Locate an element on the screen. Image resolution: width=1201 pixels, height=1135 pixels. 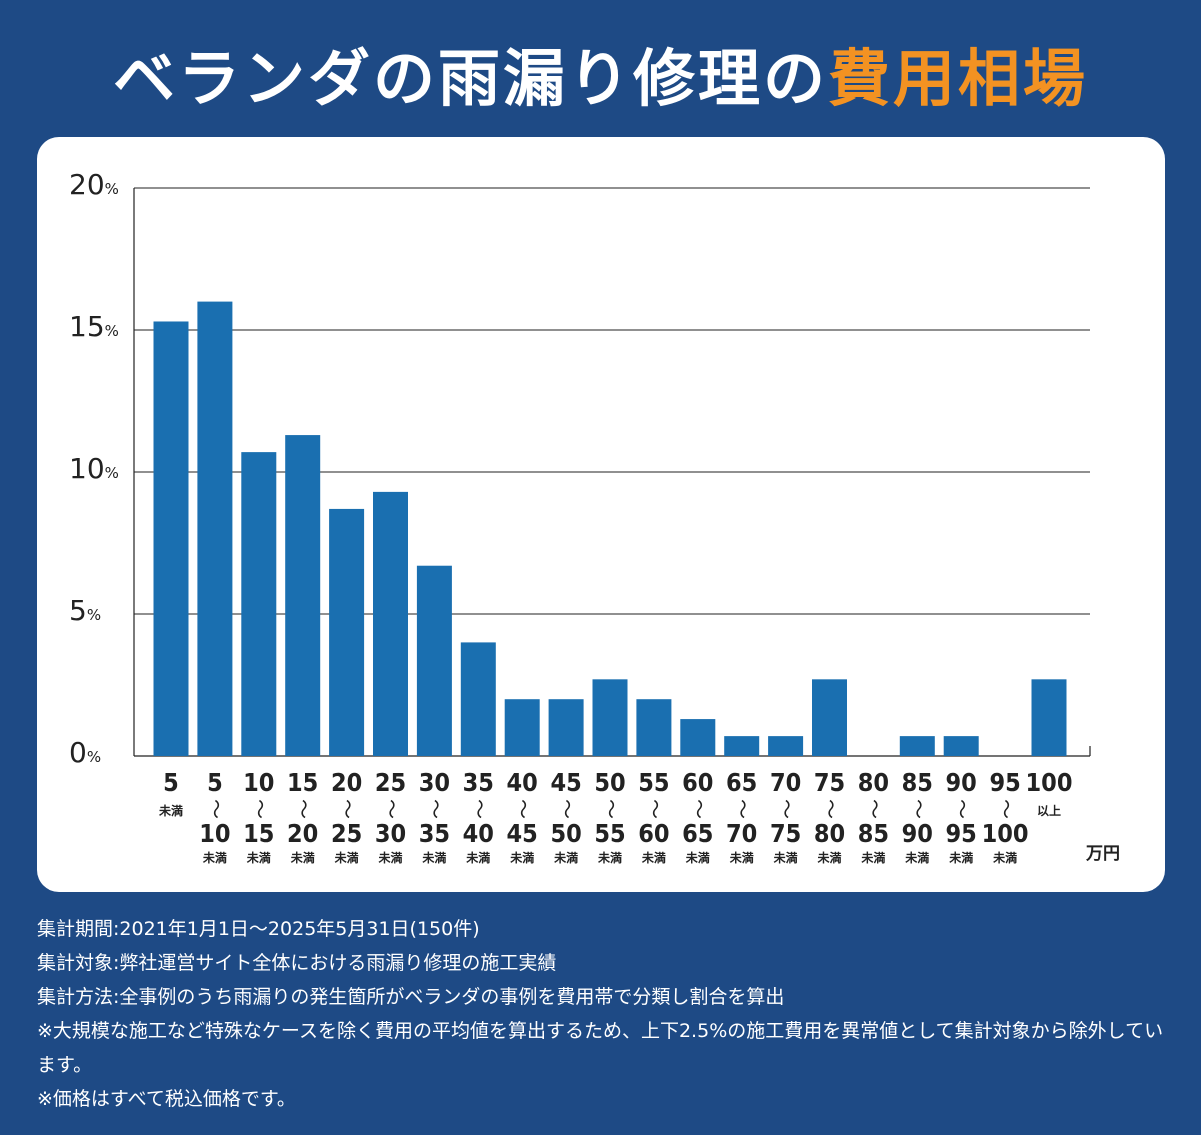
y-tick-label-20: 20% is located at coordinates (94, 184).